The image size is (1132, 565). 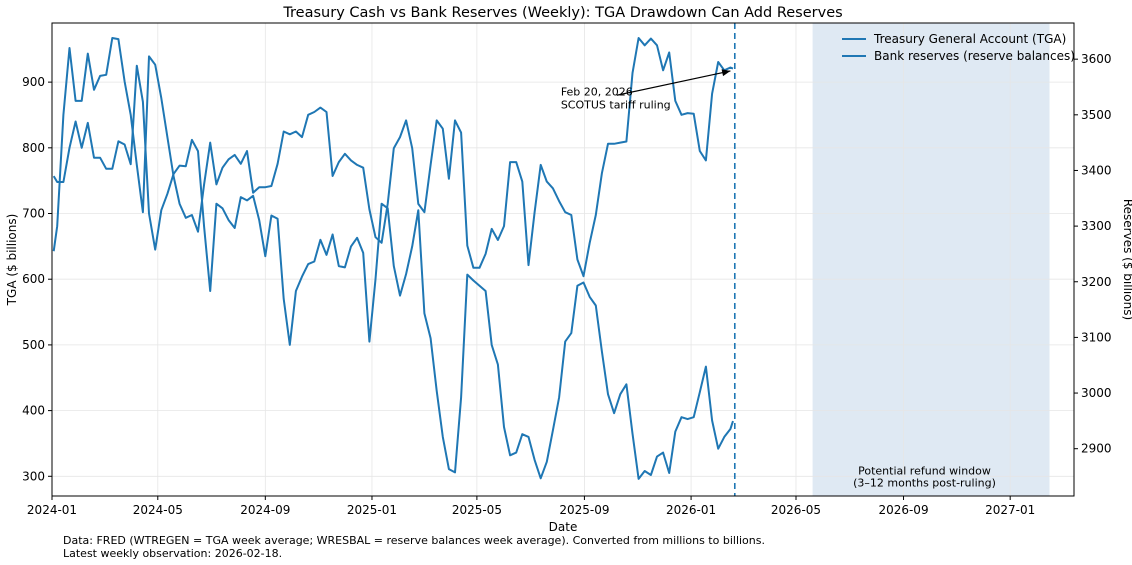 I want to click on annotation-date-text: Feb 20, 2026, so click(x=597, y=91).